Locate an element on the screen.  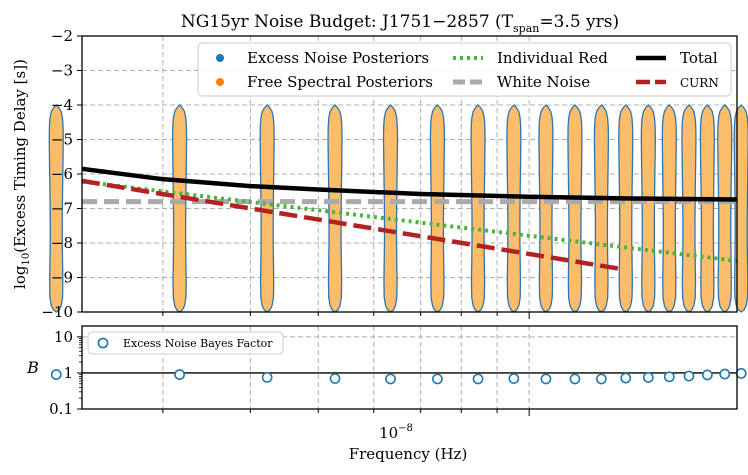
bottom-legend-label: Excess Noise Bayes Factor is located at coordinates (198, 343).